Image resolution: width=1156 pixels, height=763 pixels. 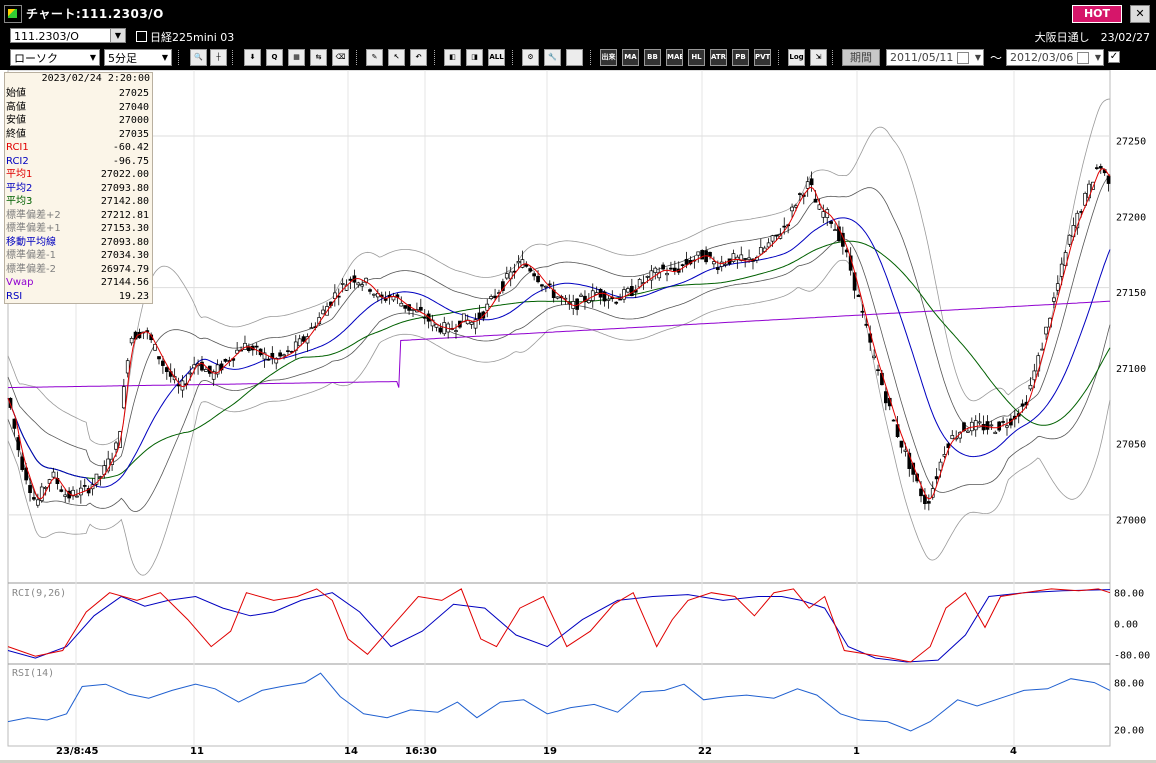 What do you see at coordinates (374, 57) in the screenshot?
I see `pencil-icon: ✎` at bounding box center [374, 57].